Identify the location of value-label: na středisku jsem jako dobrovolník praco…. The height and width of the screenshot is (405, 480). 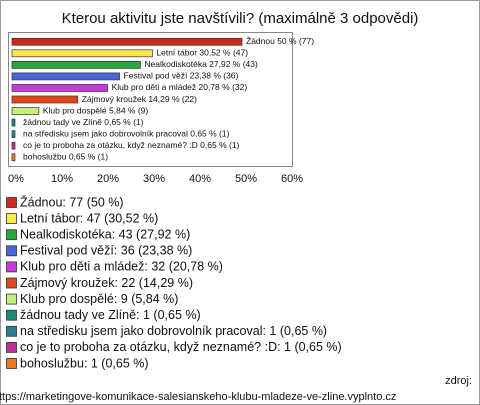
(126, 133).